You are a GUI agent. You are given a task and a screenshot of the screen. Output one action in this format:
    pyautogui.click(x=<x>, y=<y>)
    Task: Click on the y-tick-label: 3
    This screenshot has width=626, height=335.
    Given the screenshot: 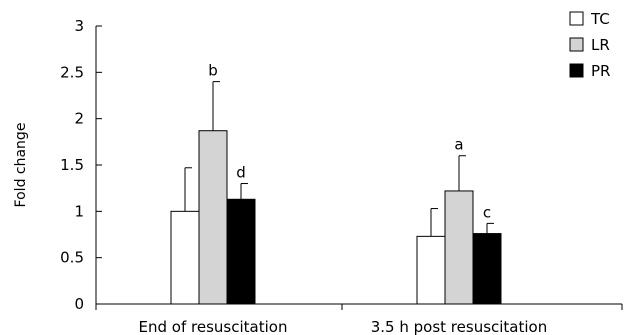 What is the action you would take?
    pyautogui.click(x=79, y=26)
    